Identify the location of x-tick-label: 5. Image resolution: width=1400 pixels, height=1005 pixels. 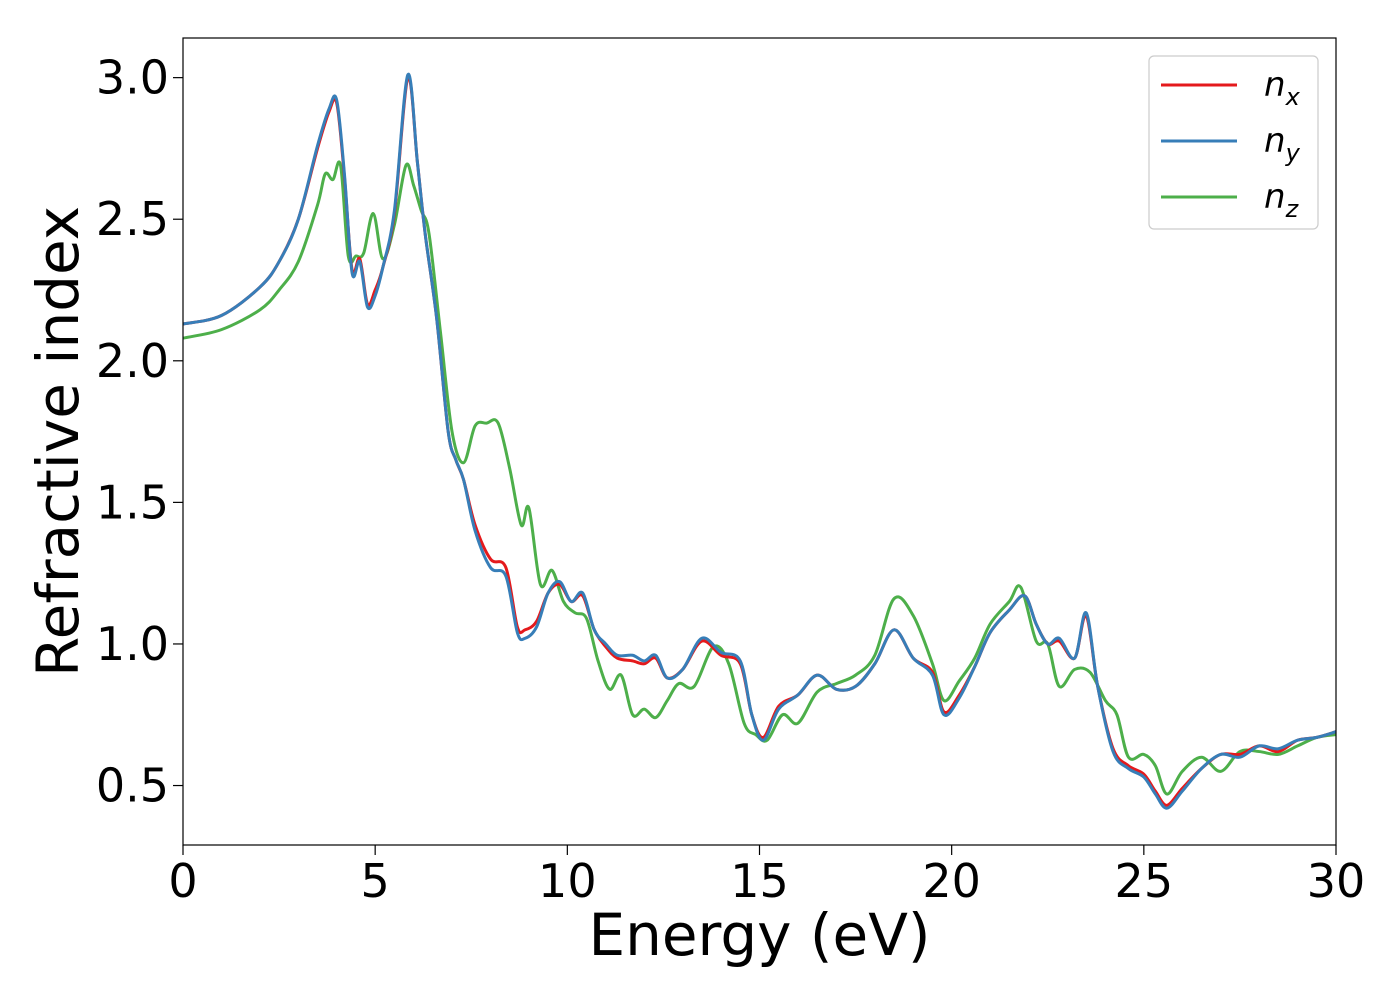
(375, 881).